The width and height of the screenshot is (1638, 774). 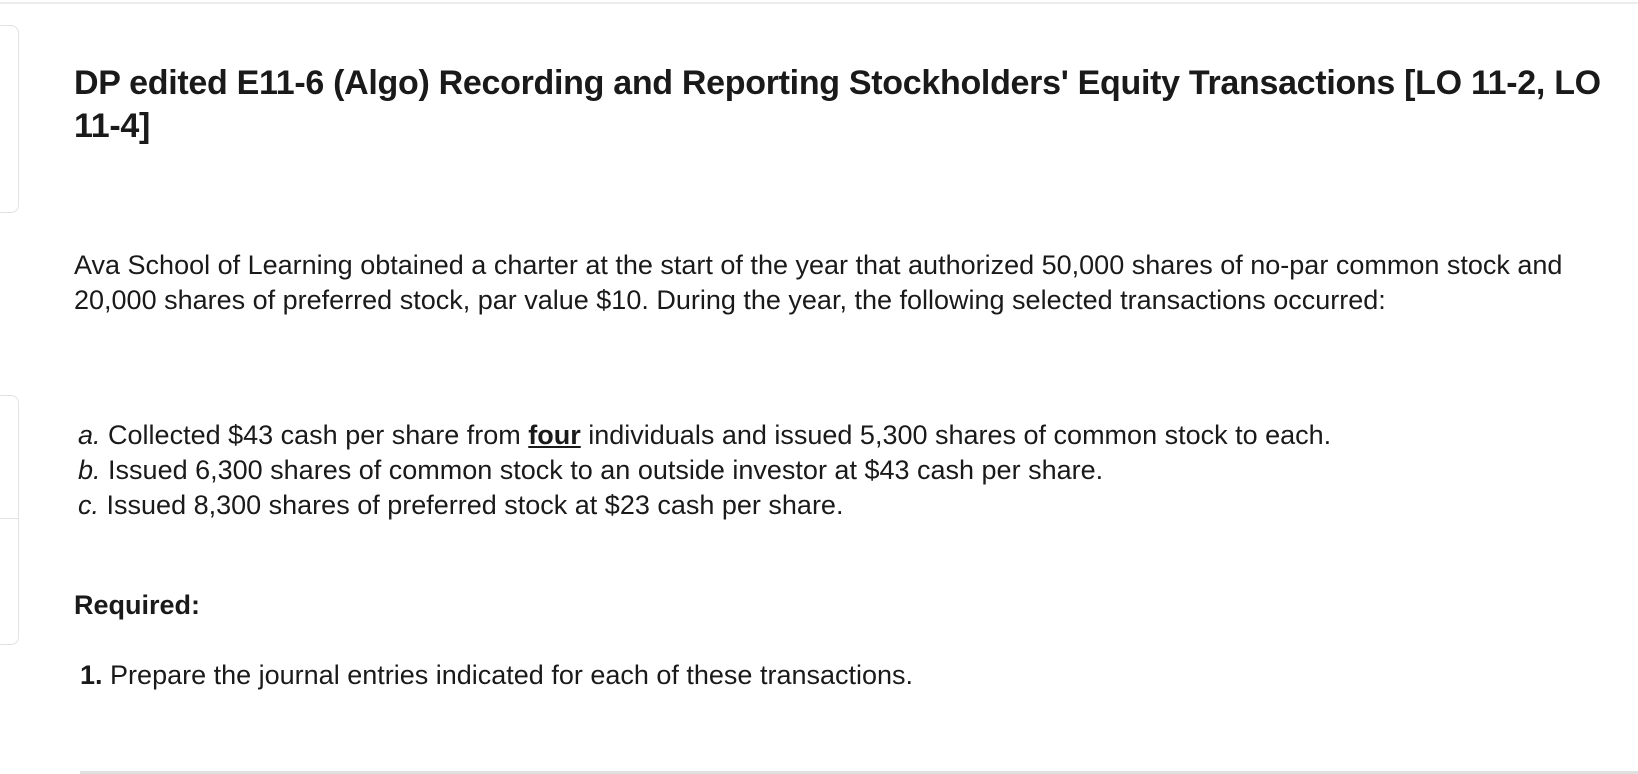 What do you see at coordinates (859, 772) in the screenshot?
I see `bottom-divider` at bounding box center [859, 772].